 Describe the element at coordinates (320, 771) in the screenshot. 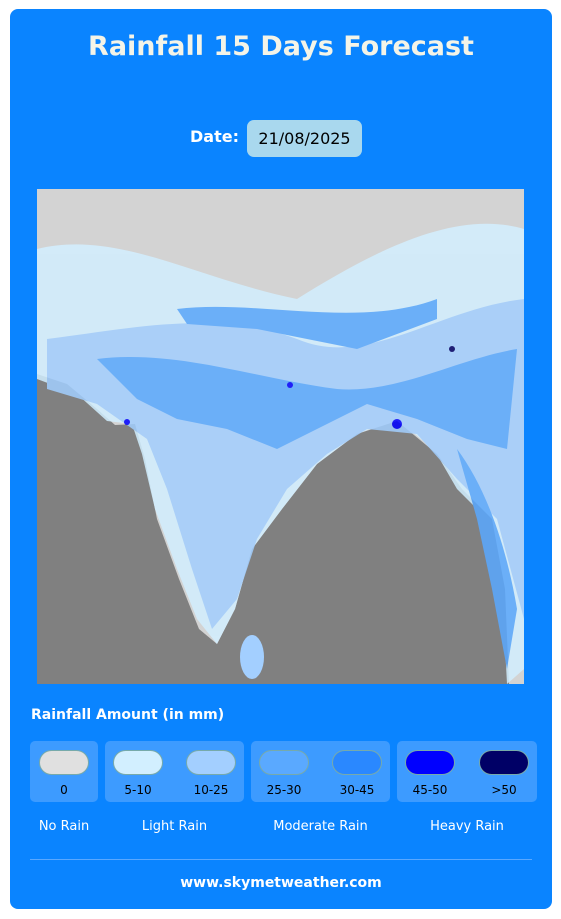

I see `legend-group: 25-30 30-45` at that location.